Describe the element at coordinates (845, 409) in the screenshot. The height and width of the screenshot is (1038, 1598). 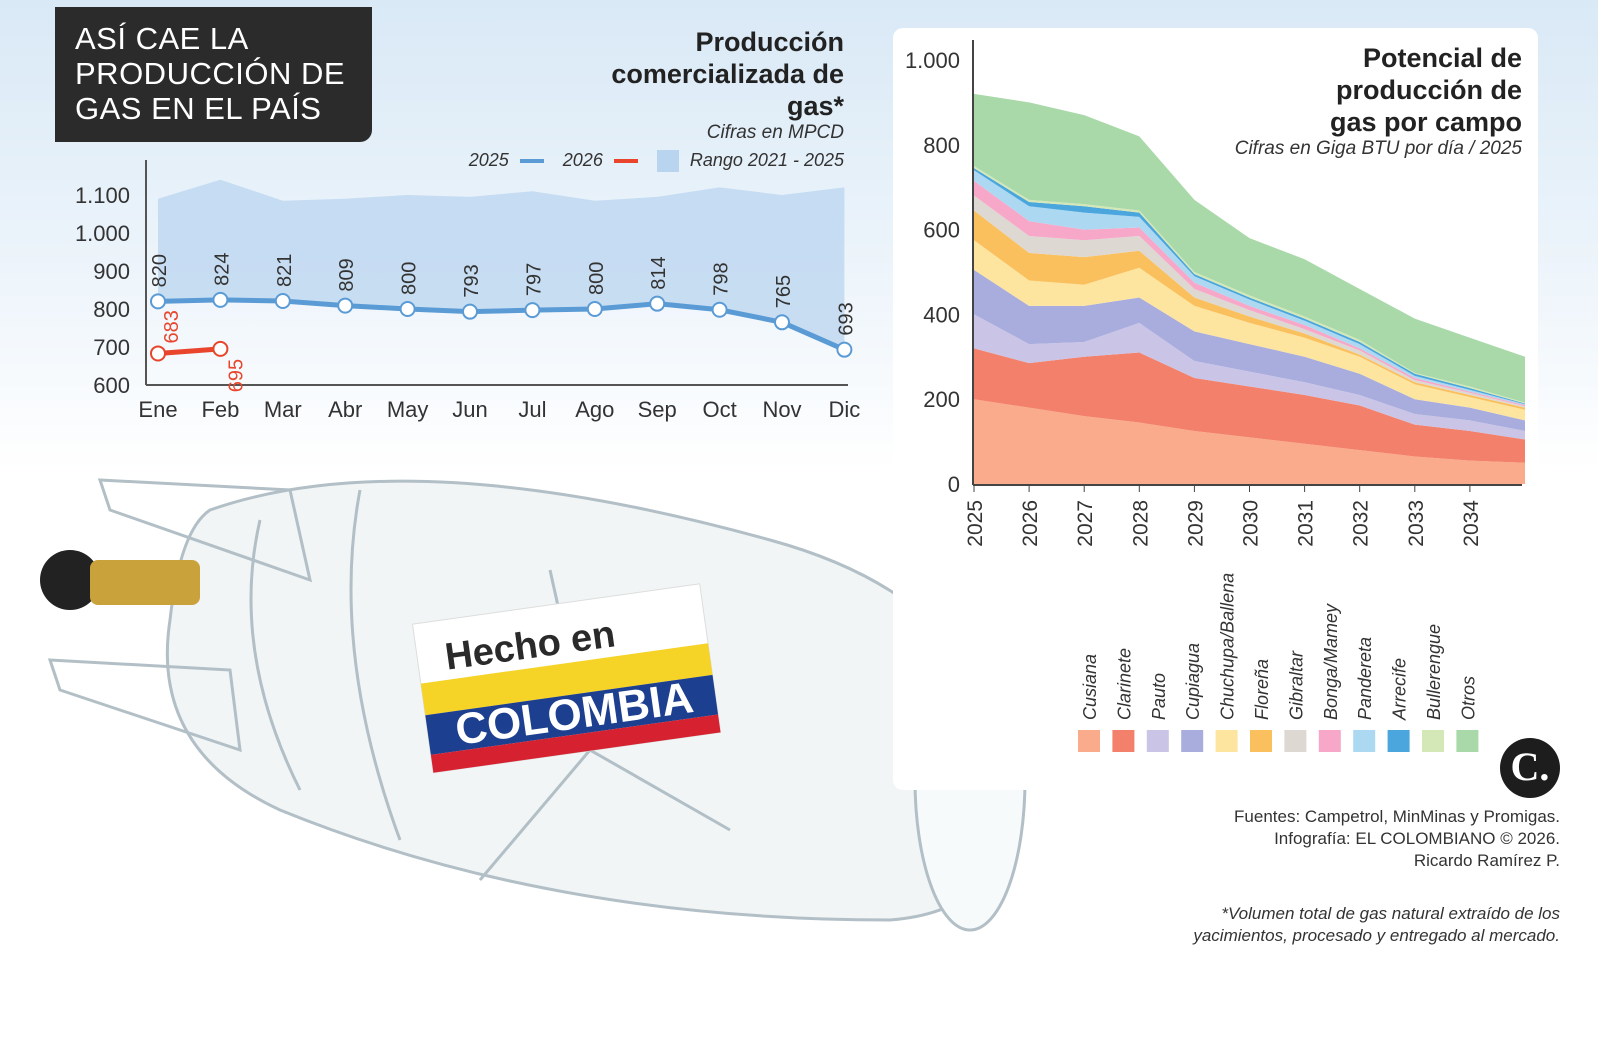
I see `x-tick-label: Dic` at that location.